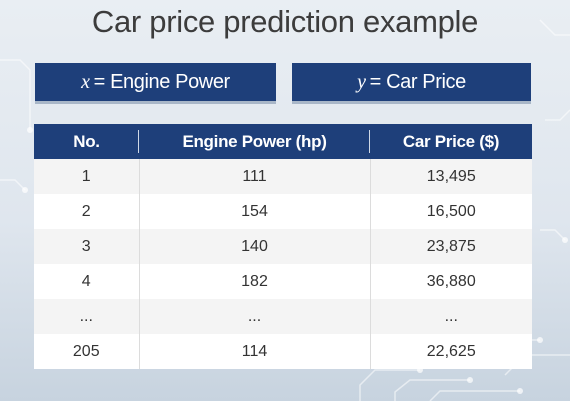  What do you see at coordinates (87, 351) in the screenshot?
I see `cell-no: 205` at bounding box center [87, 351].